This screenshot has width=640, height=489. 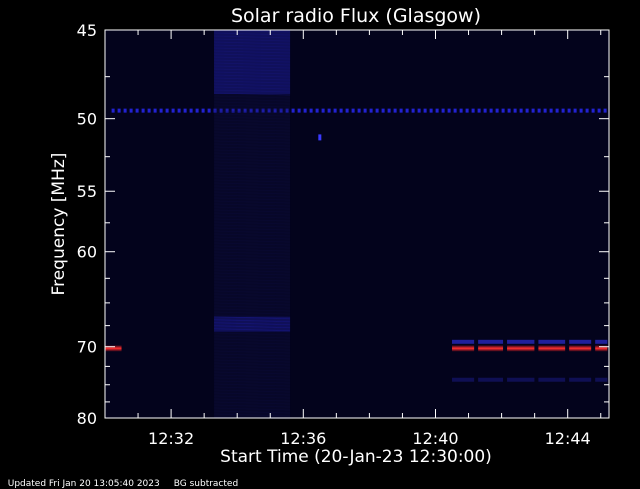 I want to click on chart-title: Solar radio Flux (Glasgow), so click(x=356, y=16).